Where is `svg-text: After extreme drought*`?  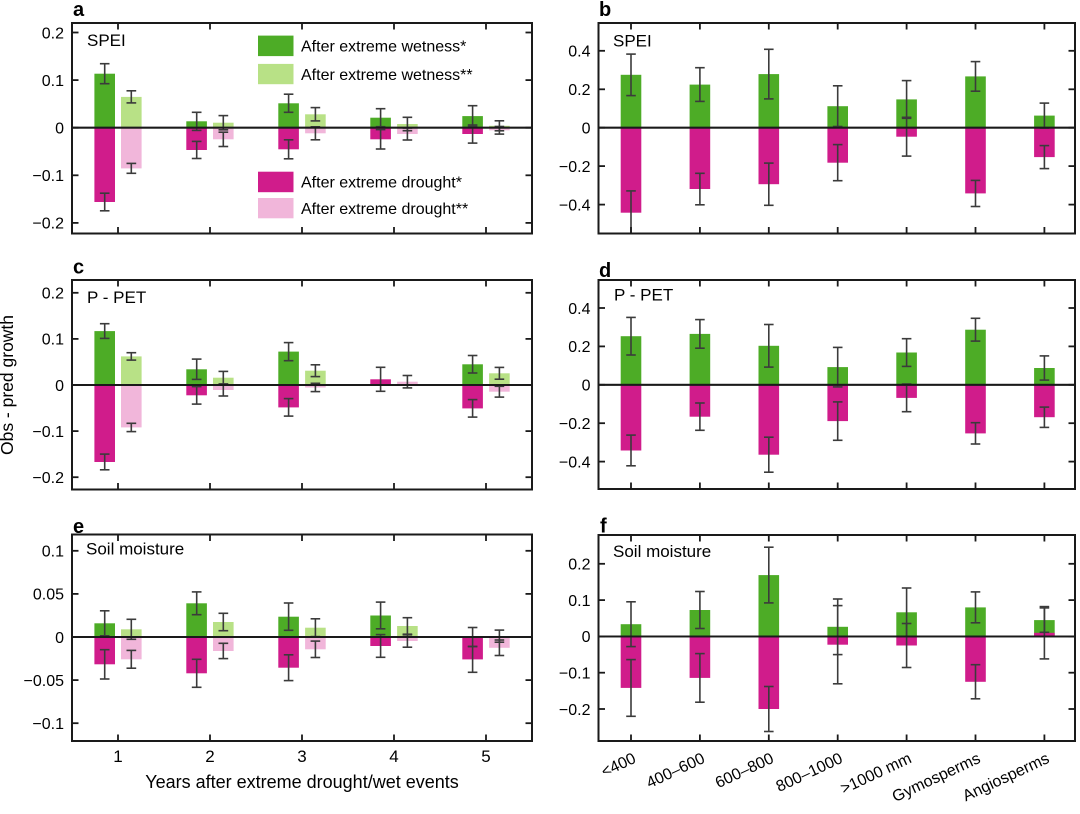
svg-text: After extreme drought* is located at coordinates (381, 183).